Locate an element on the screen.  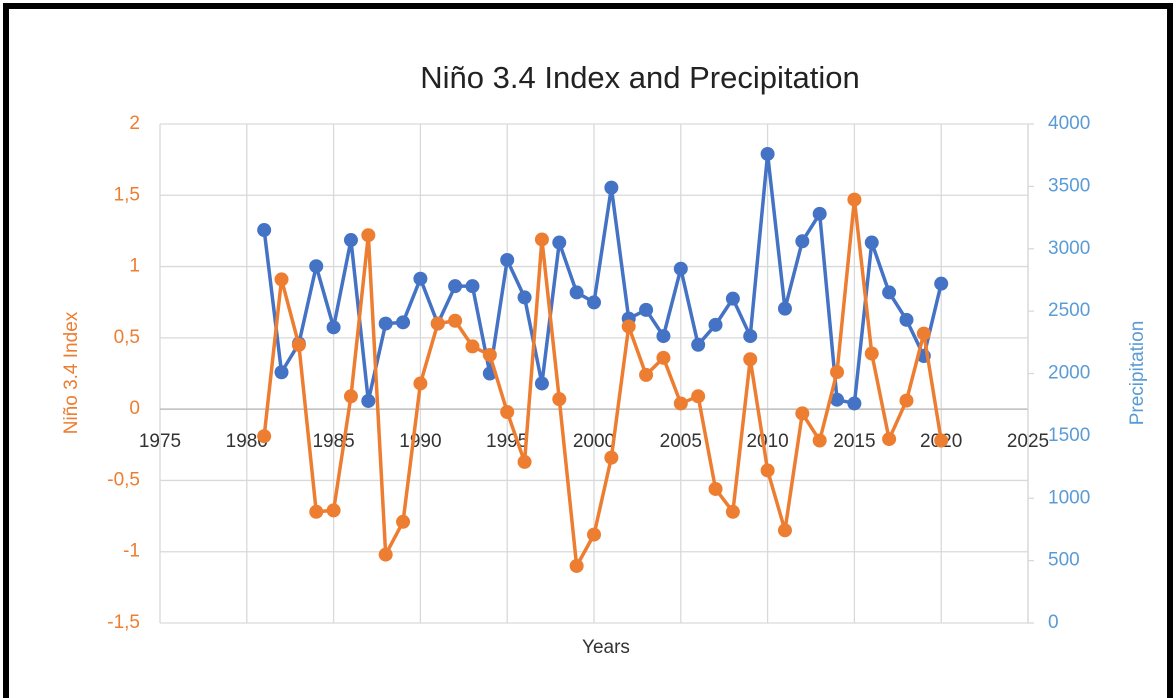
y2-tick-label: 3500 is located at coordinates (1069, 185).